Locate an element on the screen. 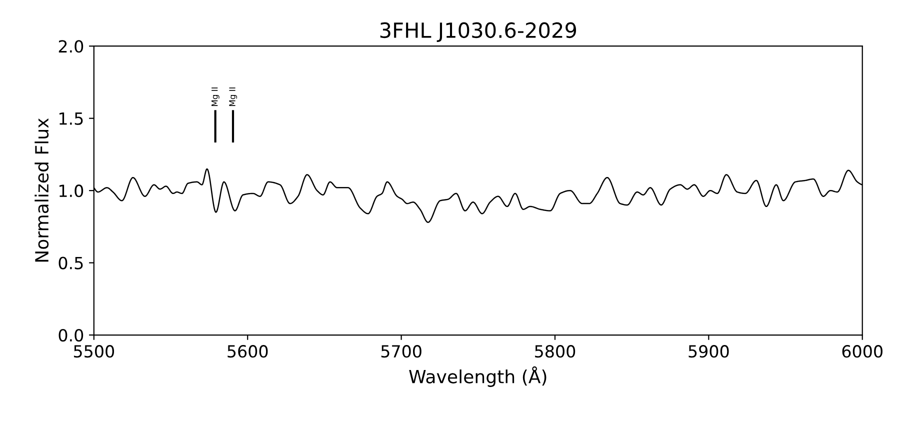 The image size is (903, 423). x-axis-title: Wavelength (Å) is located at coordinates (477, 376).